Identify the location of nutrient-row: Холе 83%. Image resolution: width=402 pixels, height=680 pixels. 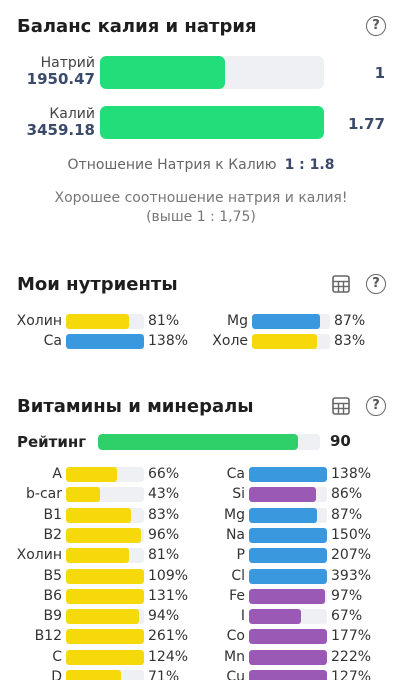
(281, 341).